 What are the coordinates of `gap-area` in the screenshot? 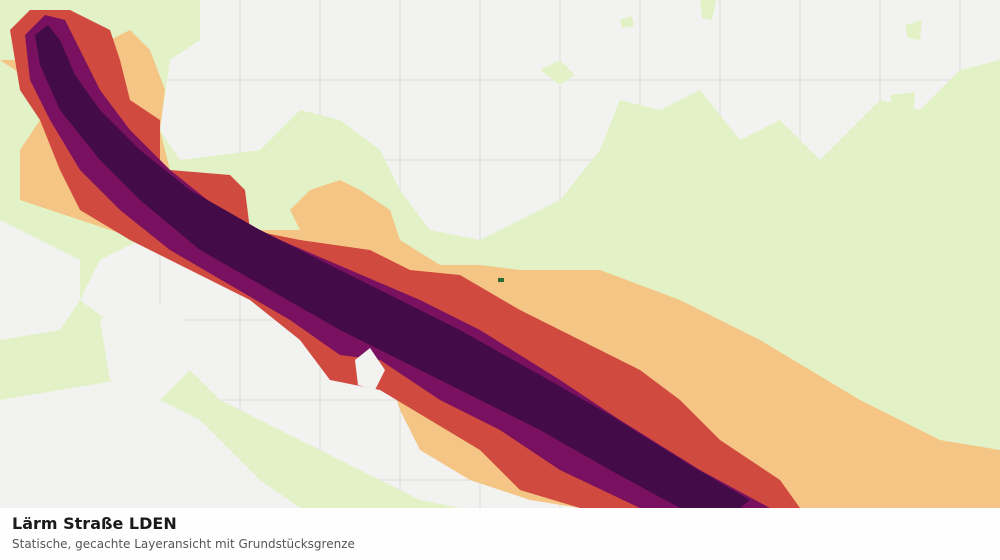 It's located at (370, 369).